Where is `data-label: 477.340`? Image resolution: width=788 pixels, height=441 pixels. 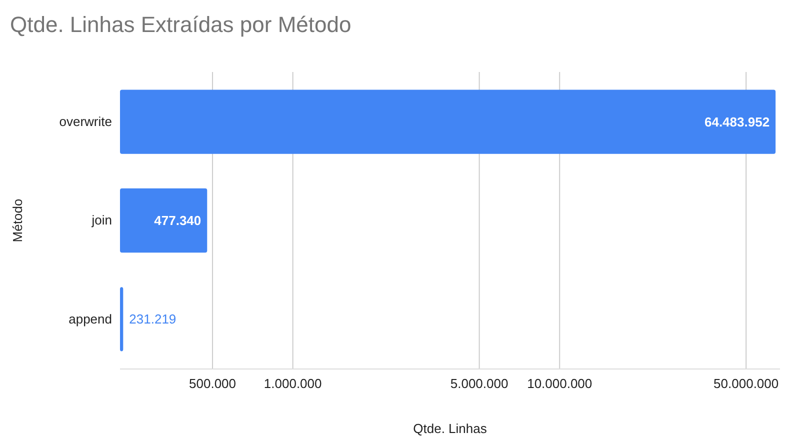 data-label: 477.340 is located at coordinates (178, 220).